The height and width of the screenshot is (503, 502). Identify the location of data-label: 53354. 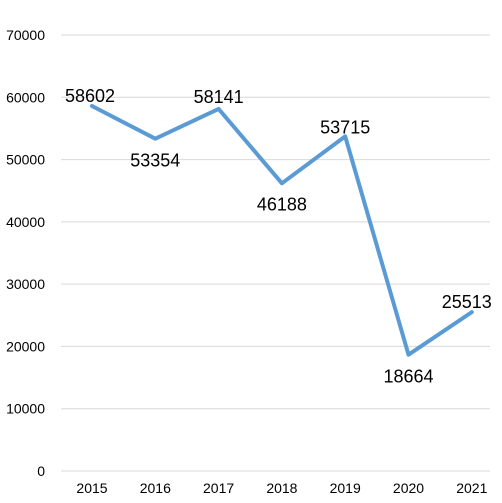
(155, 161).